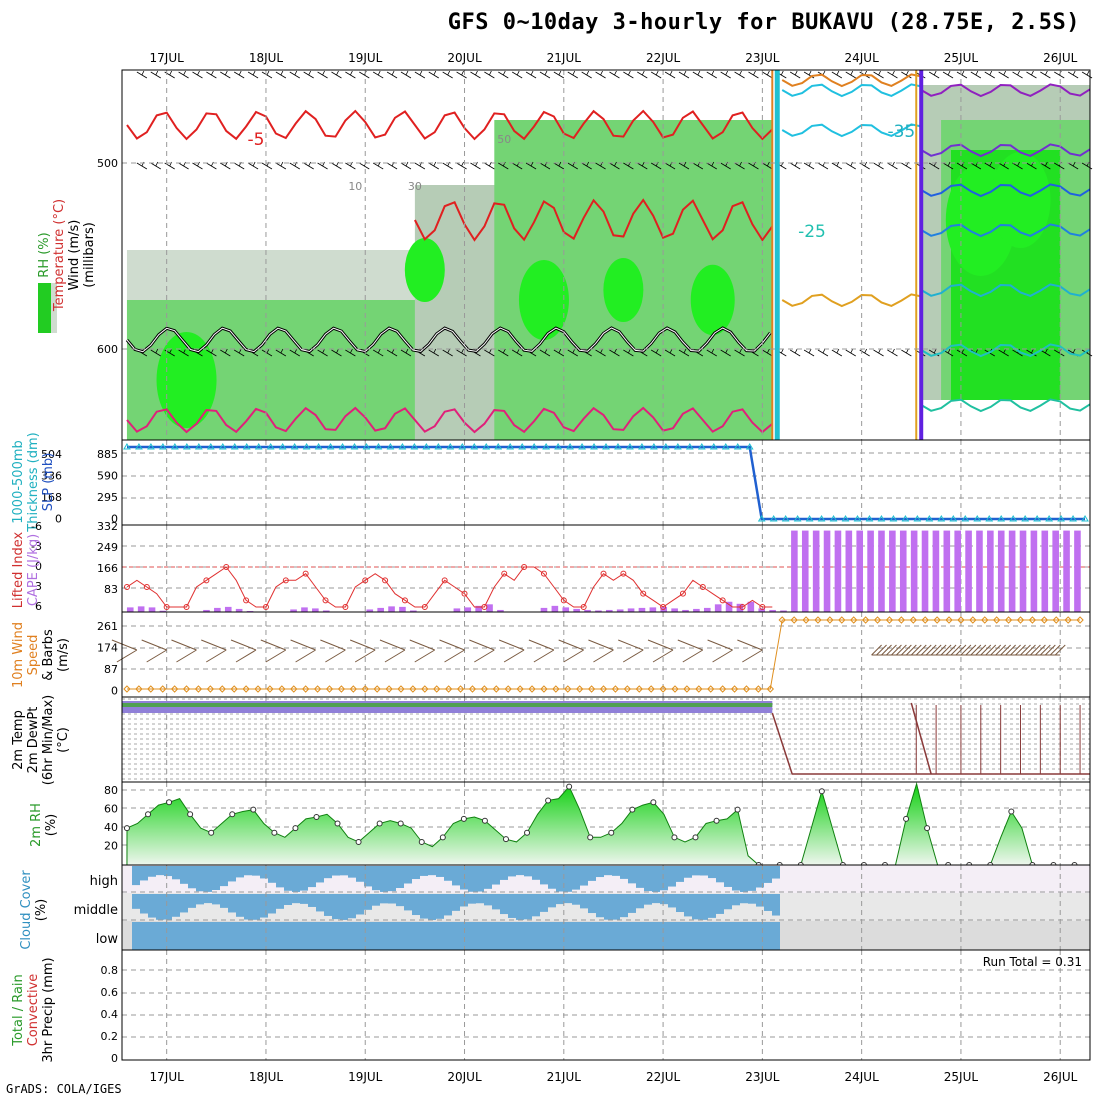  Describe the element at coordinates (38, 586) in the screenshot. I see `ytick-label: 3` at that location.